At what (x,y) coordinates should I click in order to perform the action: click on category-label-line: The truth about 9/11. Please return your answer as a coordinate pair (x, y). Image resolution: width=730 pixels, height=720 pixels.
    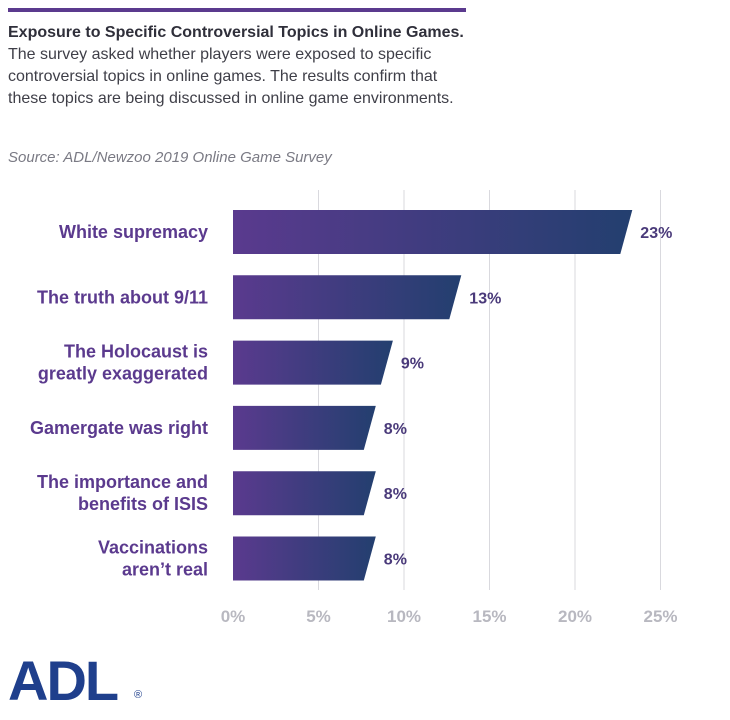
    Looking at the image, I should click on (122, 297).